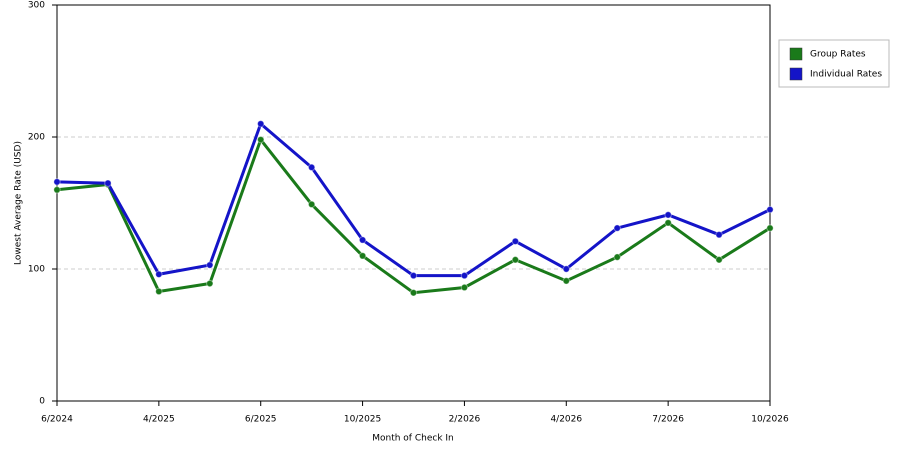 The height and width of the screenshot is (450, 900). Describe the element at coordinates (668, 420) in the screenshot. I see `x-tick-label: 7/2026` at that location.